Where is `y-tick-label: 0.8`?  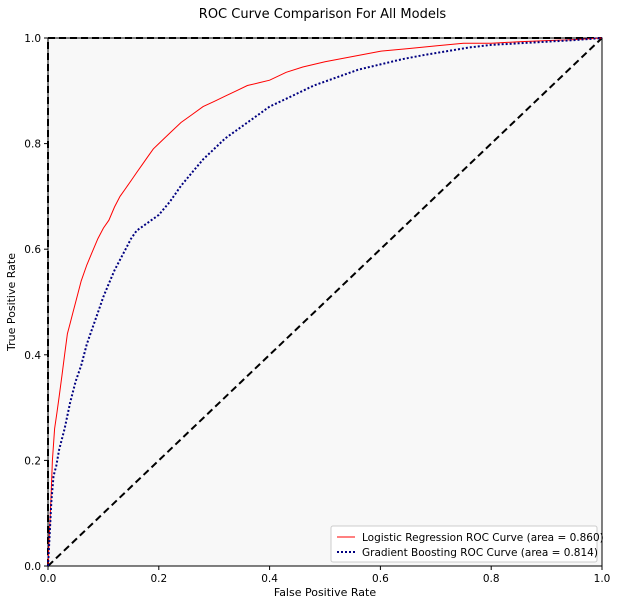 y-tick-label: 0.8 is located at coordinates (32, 145).